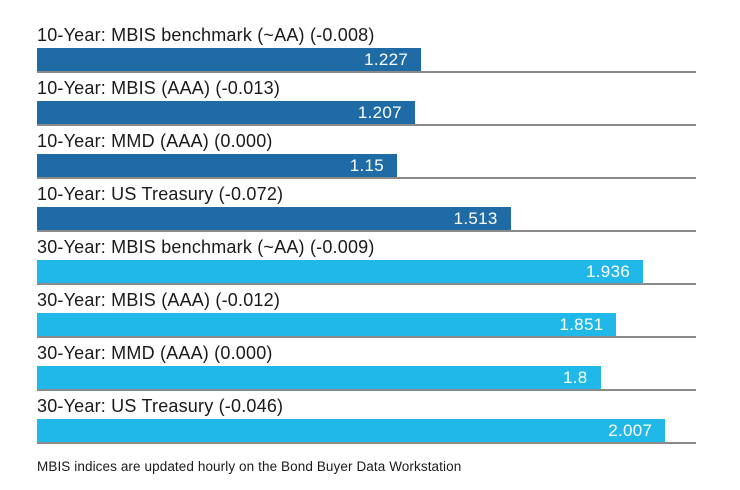  What do you see at coordinates (366, 311) in the screenshot?
I see `chart-row: 30-Year: MBIS (AAA) (-0.012) 1.851` at bounding box center [366, 311].